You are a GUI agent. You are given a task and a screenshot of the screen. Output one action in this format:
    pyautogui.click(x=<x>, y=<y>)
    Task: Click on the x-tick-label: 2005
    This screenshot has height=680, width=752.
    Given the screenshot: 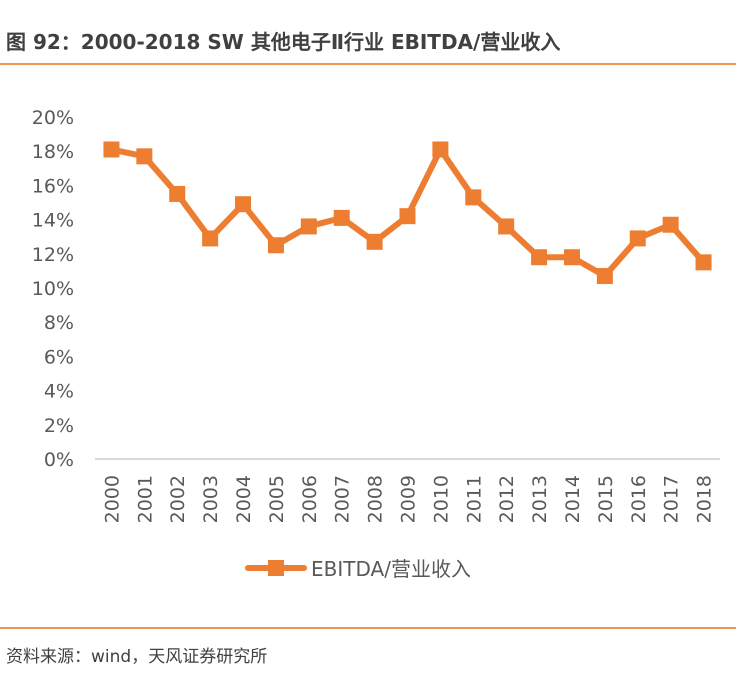 What is the action you would take?
    pyautogui.click(x=277, y=499)
    